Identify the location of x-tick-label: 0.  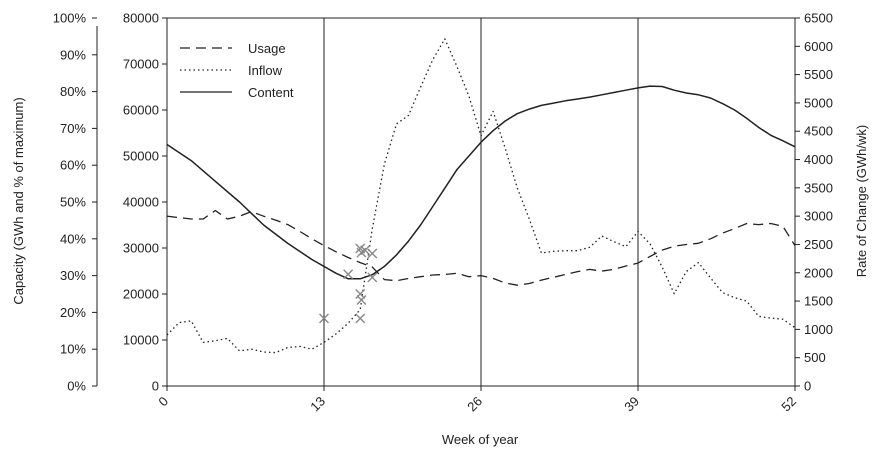
(163, 402).